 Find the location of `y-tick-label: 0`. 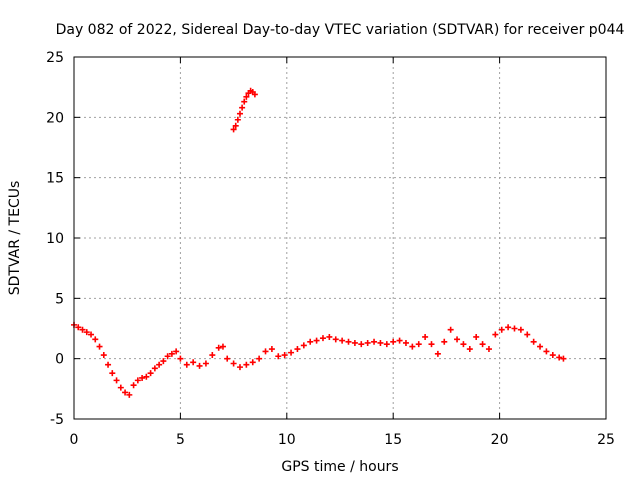

y-tick-label: 0 is located at coordinates (59, 360).